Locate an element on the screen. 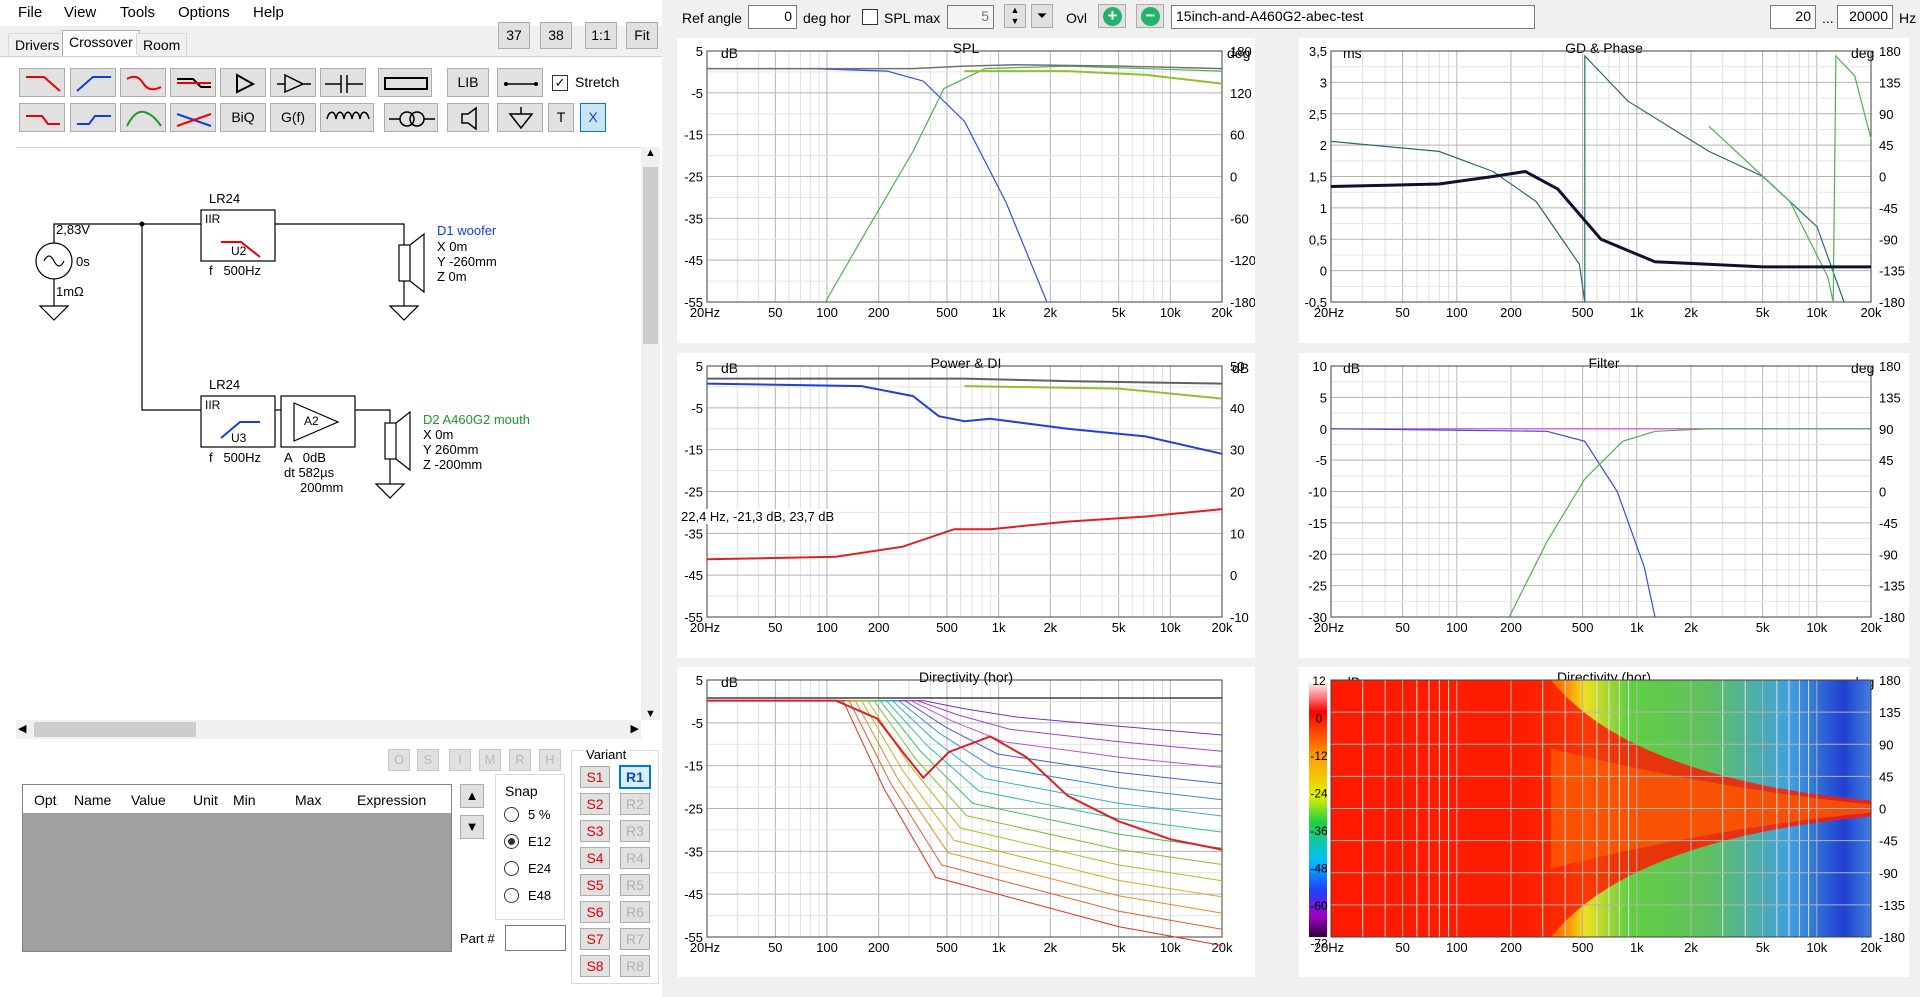 The width and height of the screenshot is (1920, 997). variant-s5-button: S5 is located at coordinates (595, 885).